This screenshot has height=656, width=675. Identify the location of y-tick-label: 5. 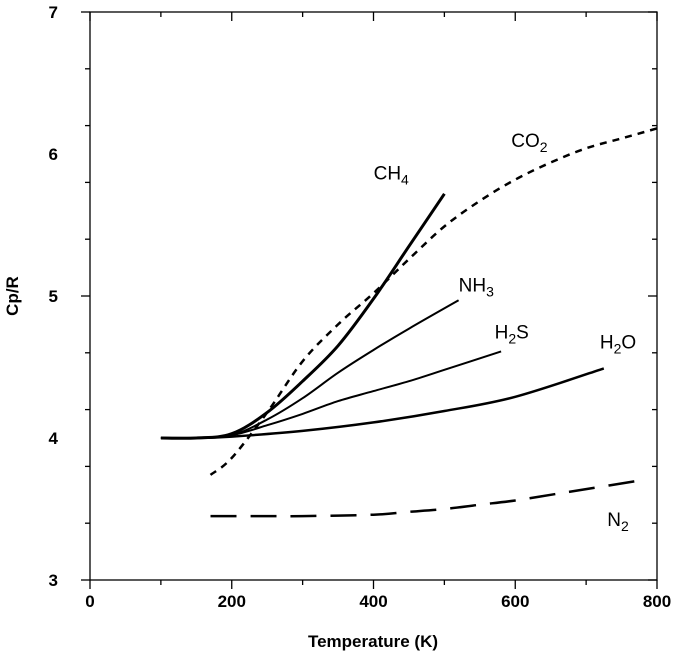
(53, 296).